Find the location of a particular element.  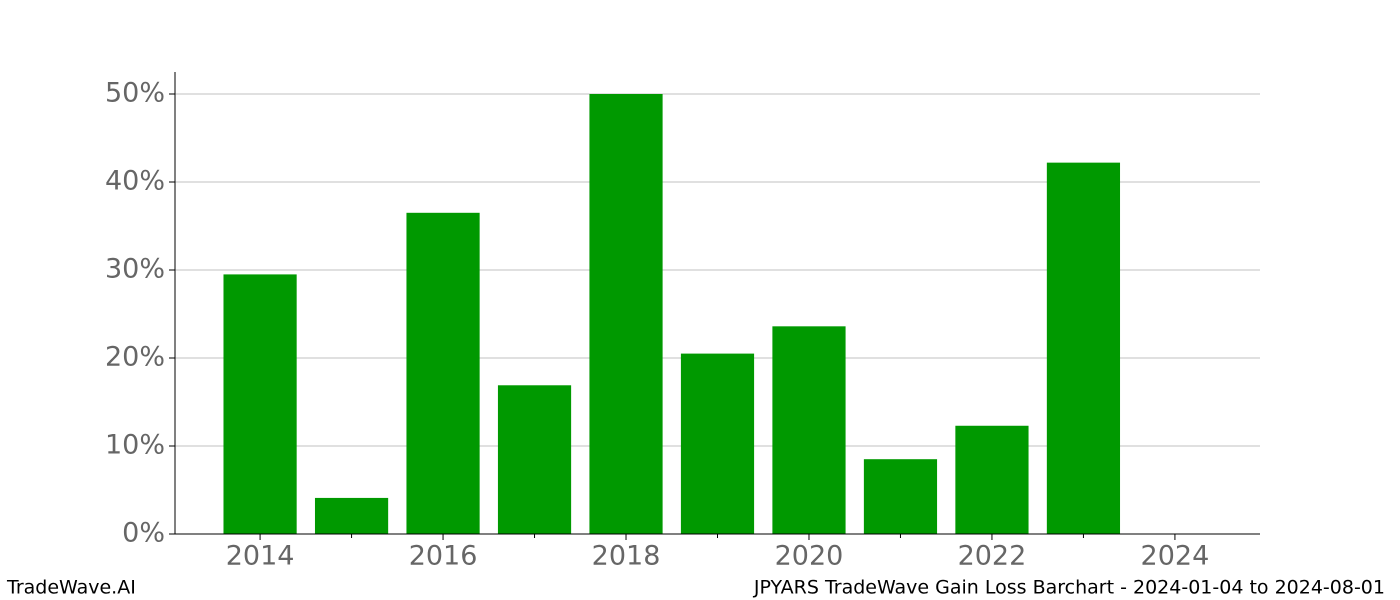

footer-left: TradeWave.AI is located at coordinates (71, 588).